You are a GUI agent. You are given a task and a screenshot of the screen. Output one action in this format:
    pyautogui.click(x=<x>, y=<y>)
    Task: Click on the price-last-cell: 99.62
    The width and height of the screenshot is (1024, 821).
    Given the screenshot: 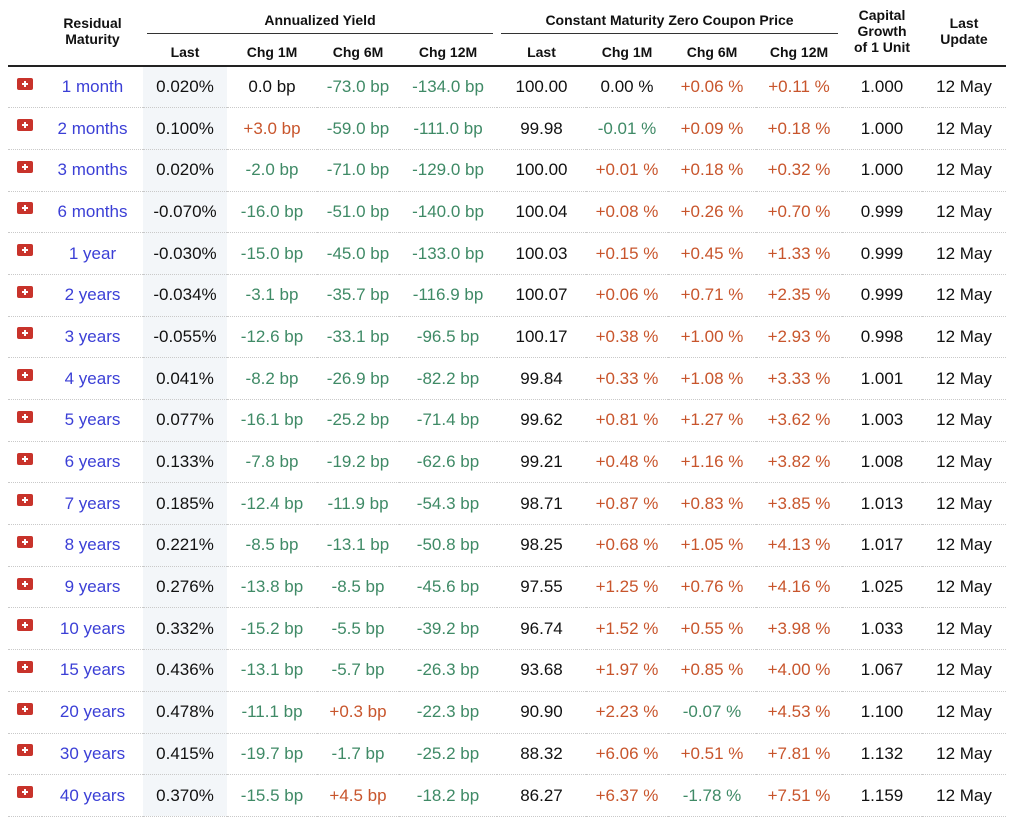 What is the action you would take?
    pyautogui.click(x=541, y=420)
    